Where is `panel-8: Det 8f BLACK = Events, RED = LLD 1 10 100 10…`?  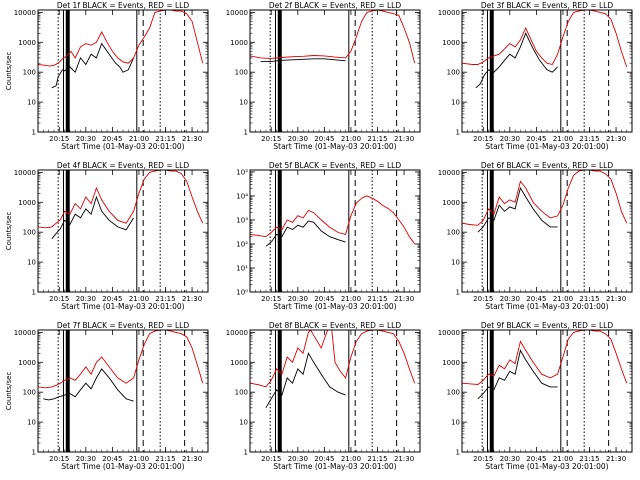
panel-8: Det 8f BLACK = Events, RED = LLD 1 10 100 10… is located at coordinates (323, 396).